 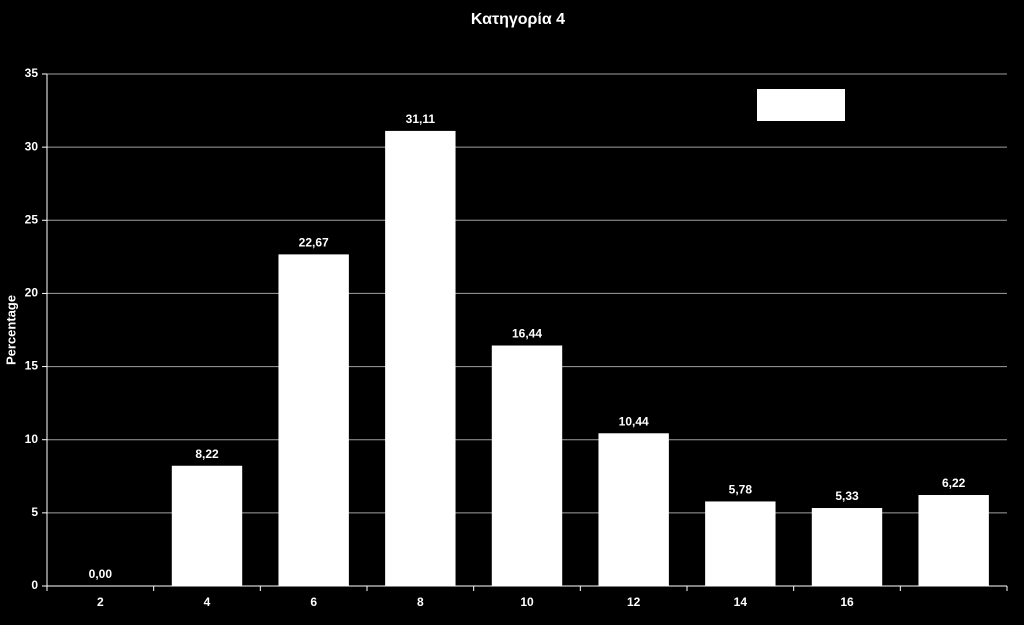 I want to click on x-tick-label: 12, so click(x=634, y=602).